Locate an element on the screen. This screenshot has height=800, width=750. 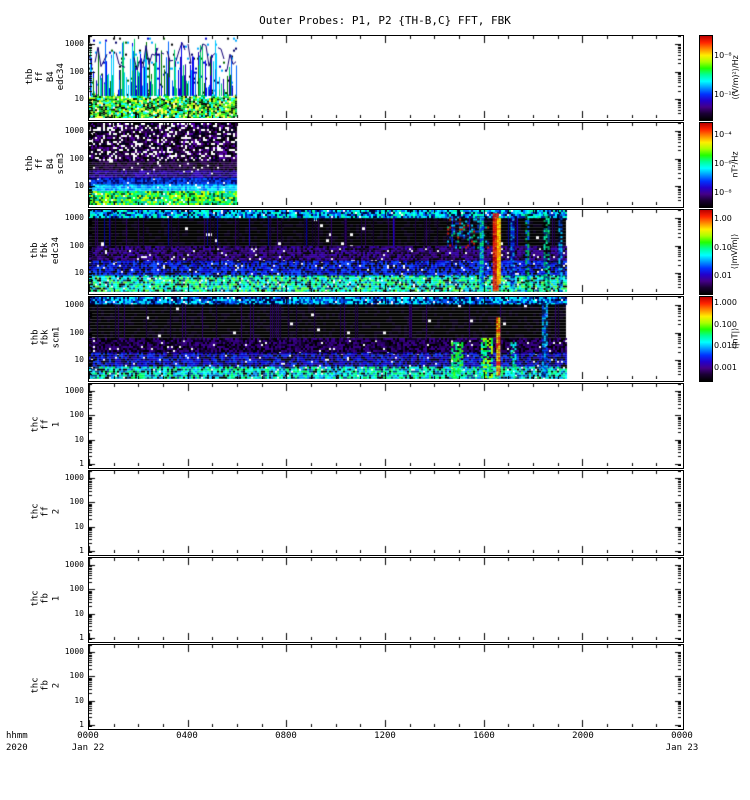
x-tick-label: 0800 is located at coordinates (286, 736).